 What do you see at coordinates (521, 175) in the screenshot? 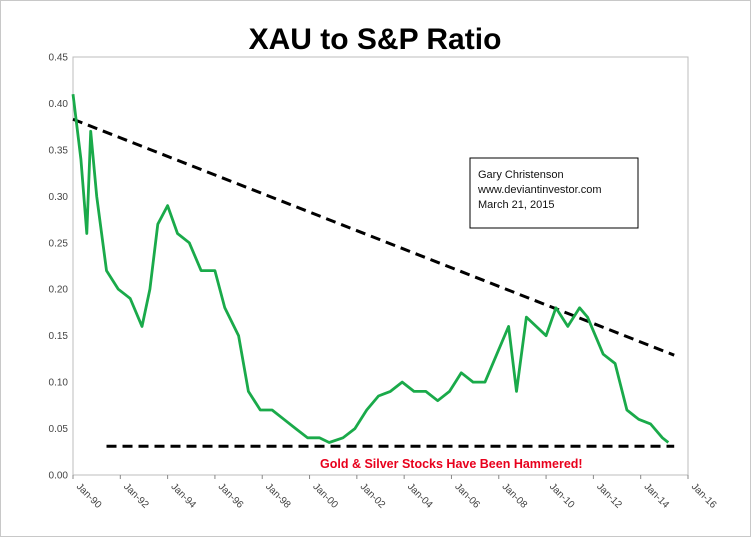
I see `author-note-line: Gary Christenson` at bounding box center [521, 175].